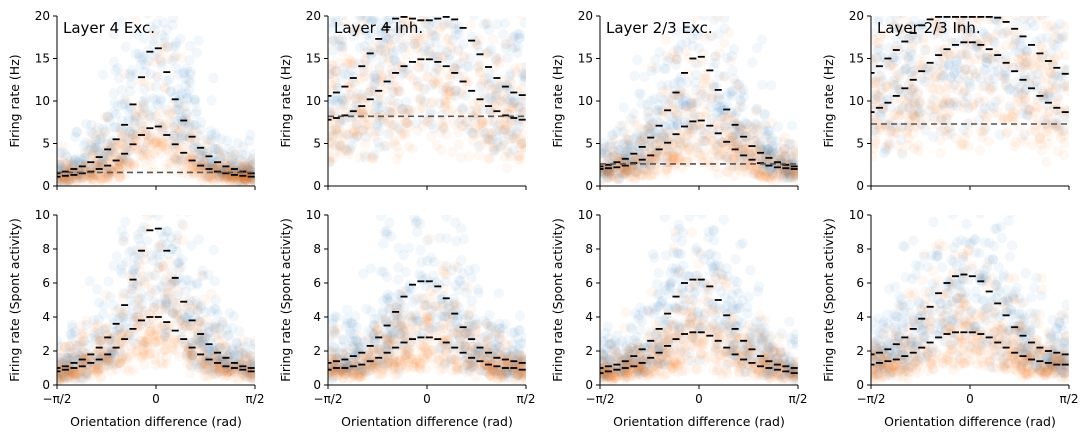 The height and width of the screenshot is (439, 1090). Describe the element at coordinates (557, 100) in the screenshot. I see `y-axis-label: Firing rate (Hz)` at that location.